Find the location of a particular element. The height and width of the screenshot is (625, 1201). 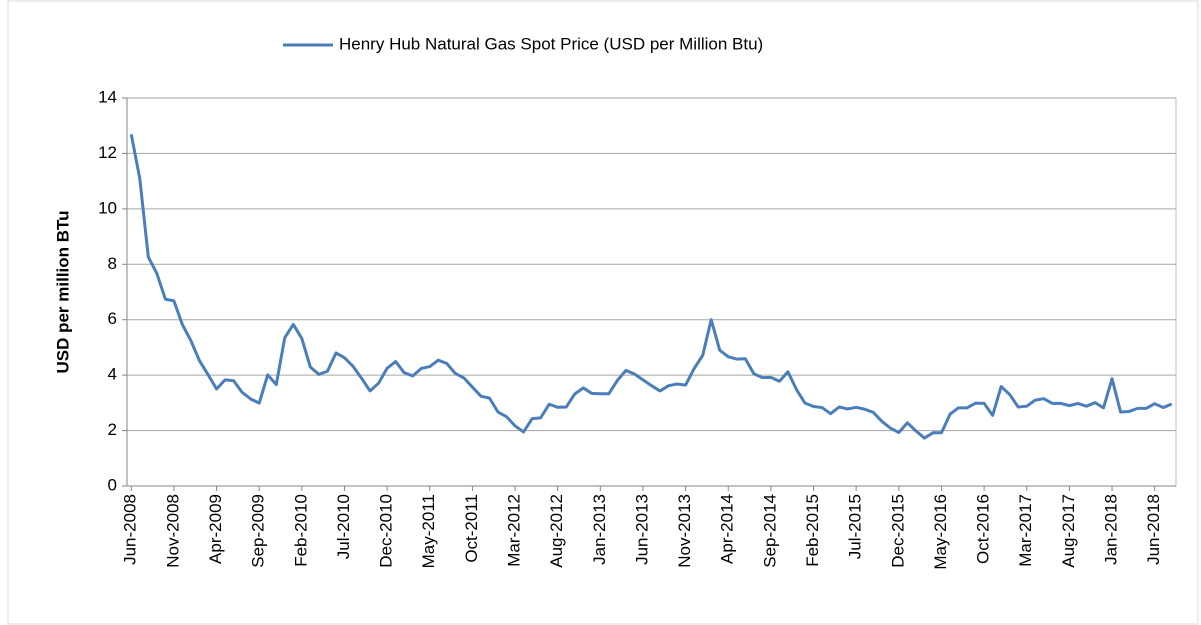

x-tick-label: Nov-2008 is located at coordinates (172, 531).